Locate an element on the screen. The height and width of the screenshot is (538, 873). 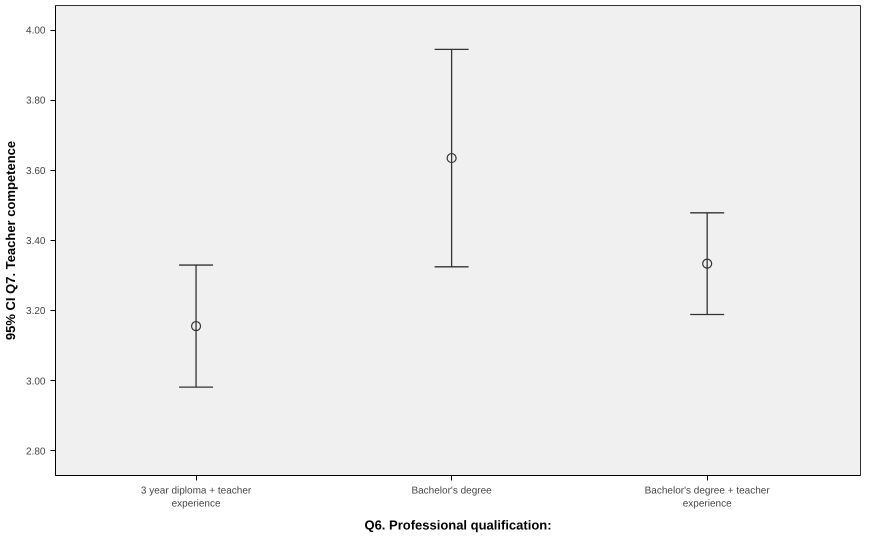
y-tick-label: 2.80 is located at coordinates (36, 452).